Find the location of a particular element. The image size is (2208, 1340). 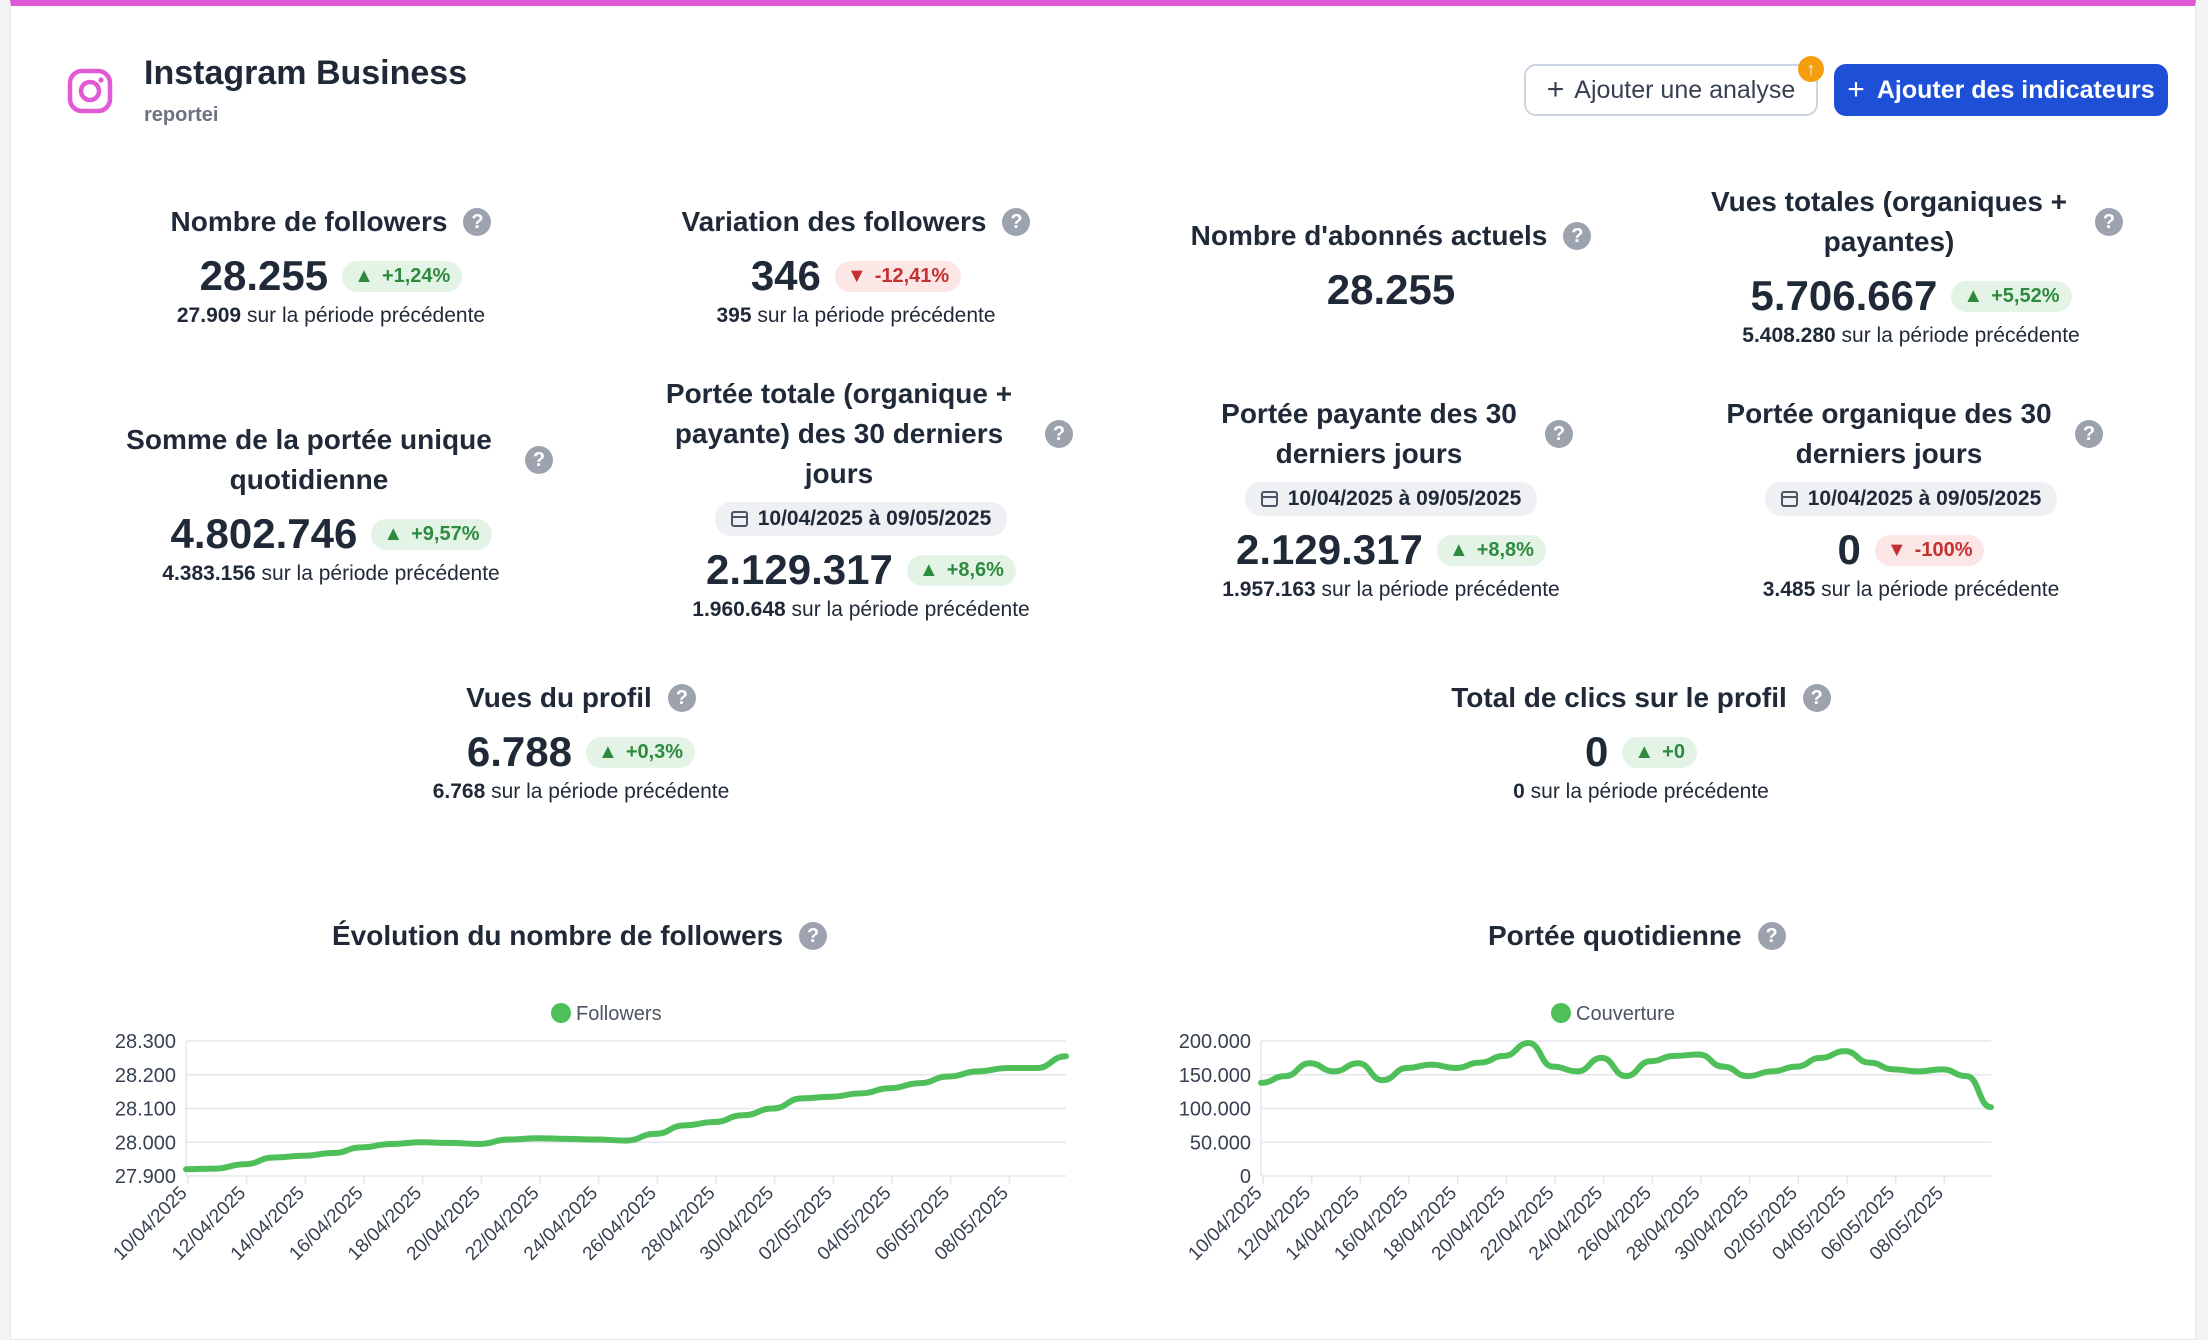

metric-title: Vues du profil is located at coordinates (559, 698).